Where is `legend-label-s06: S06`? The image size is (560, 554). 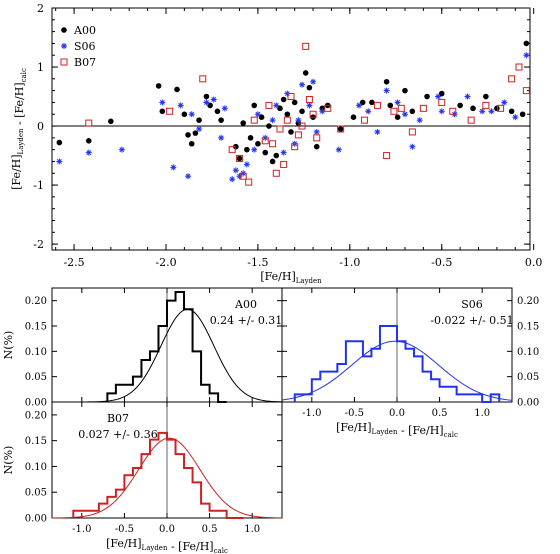 legend-label-s06: S06 is located at coordinates (85, 46).